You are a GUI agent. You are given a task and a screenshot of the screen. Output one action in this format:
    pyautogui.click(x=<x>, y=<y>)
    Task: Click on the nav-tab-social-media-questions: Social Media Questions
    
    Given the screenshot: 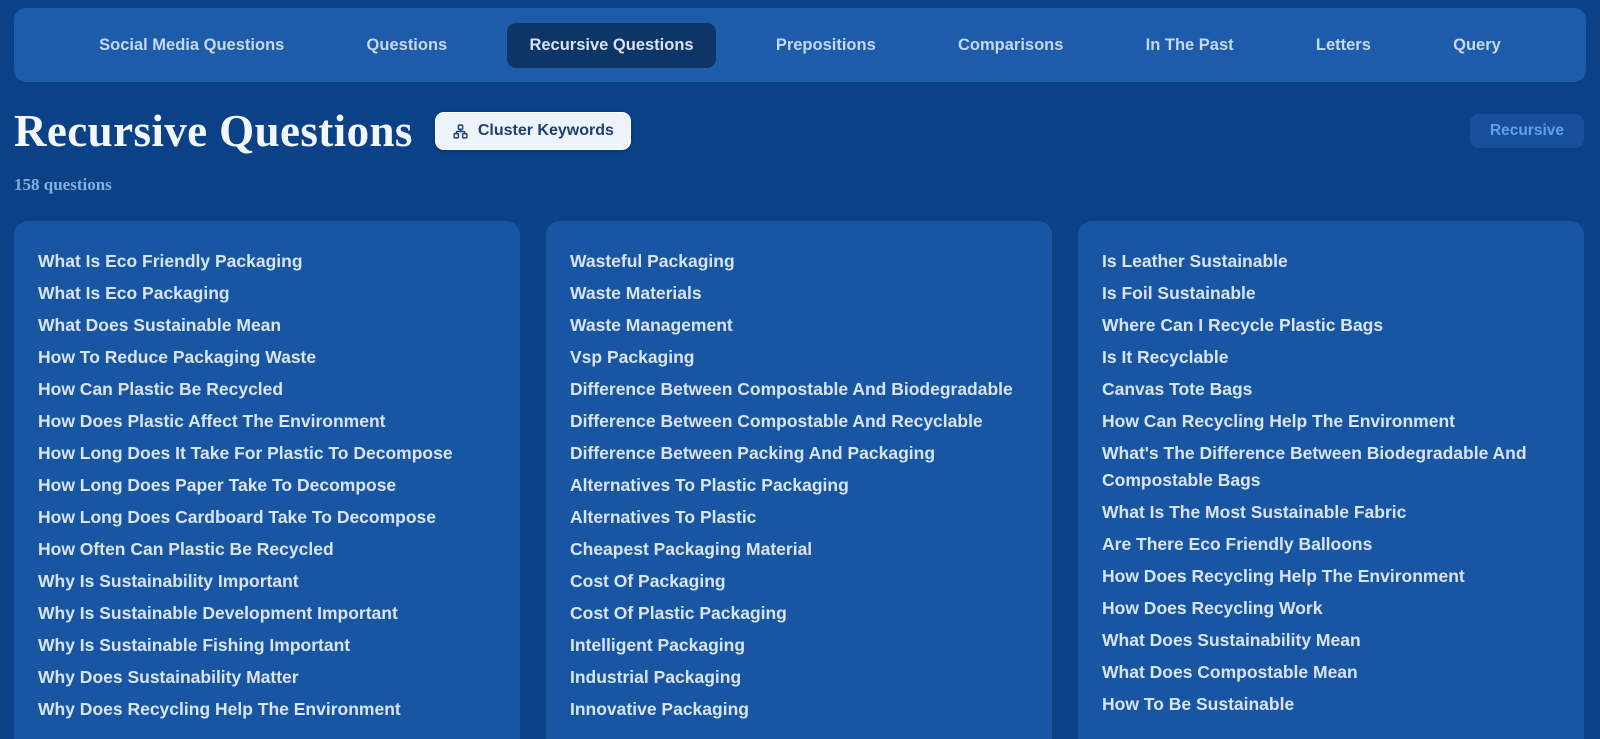 What is the action you would take?
    pyautogui.click(x=192, y=44)
    